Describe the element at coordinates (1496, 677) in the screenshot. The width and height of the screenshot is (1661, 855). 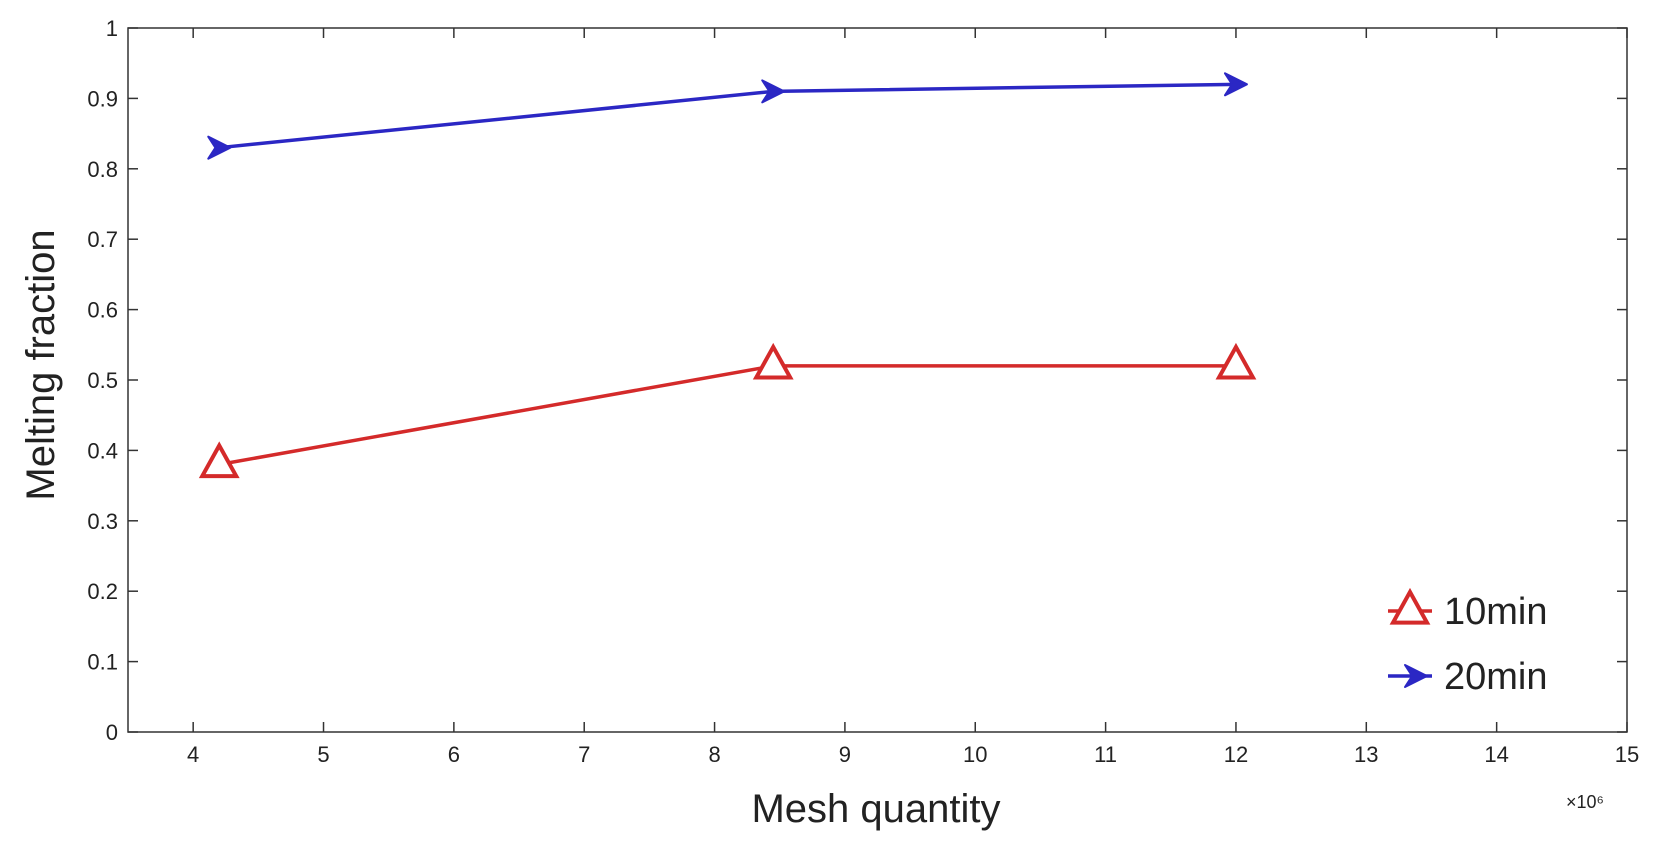
I see `legend-label-20min: 20min` at that location.